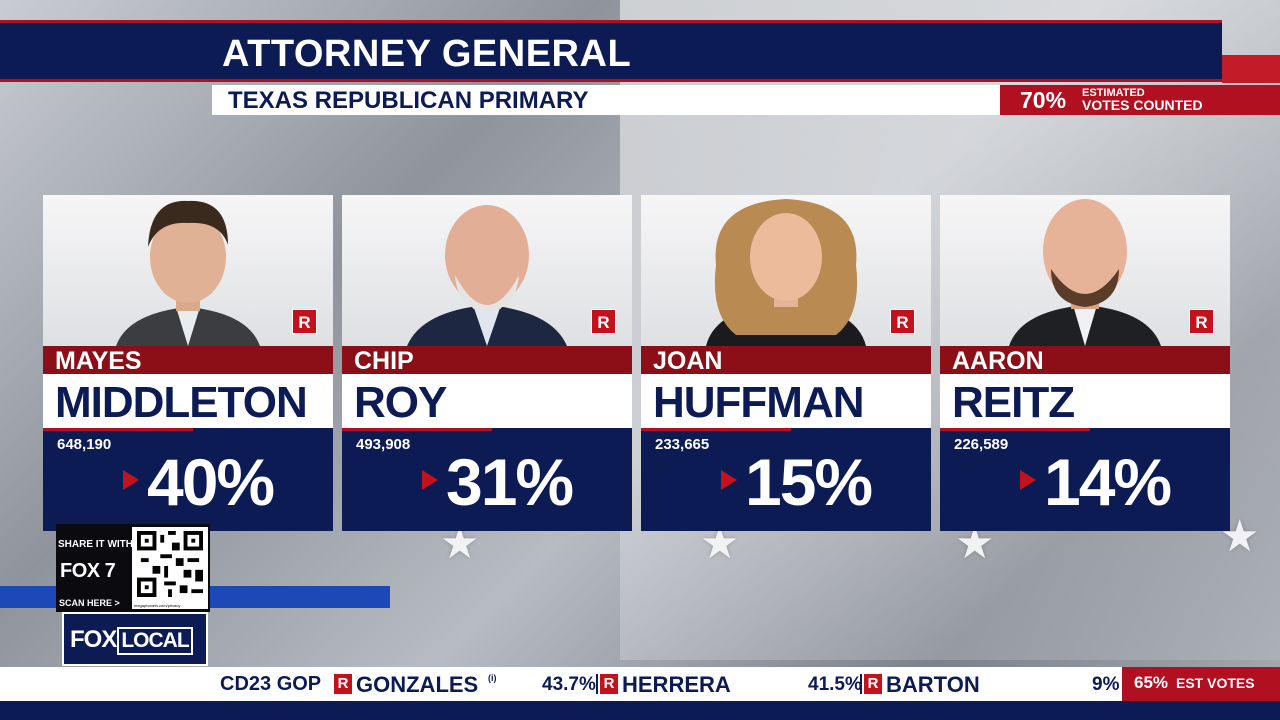 The image size is (1280, 720). Describe the element at coordinates (510, 482) in the screenshot. I see `vote-percent: 31%` at that location.